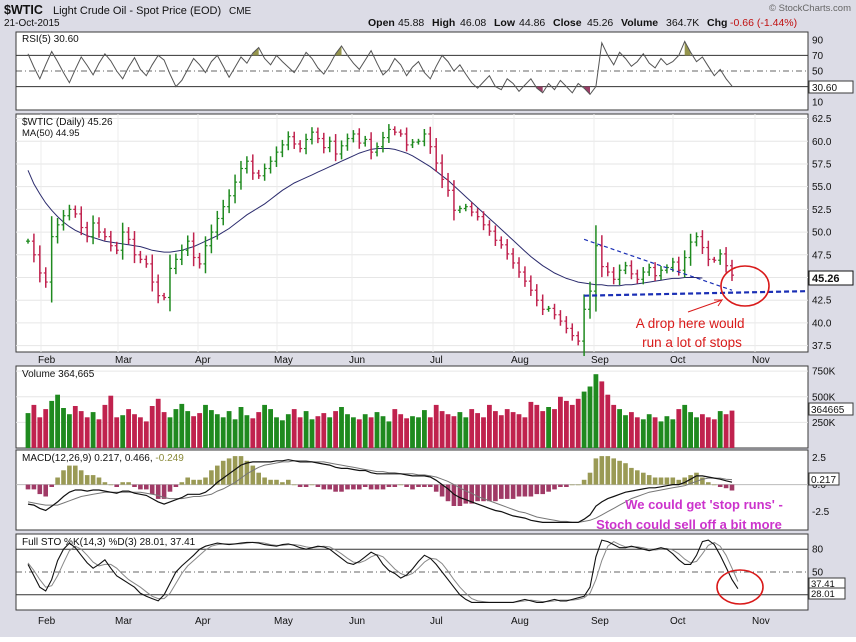  What do you see at coordinates (658, 264) in the screenshot?
I see `trendline-resistance` at bounding box center [658, 264].